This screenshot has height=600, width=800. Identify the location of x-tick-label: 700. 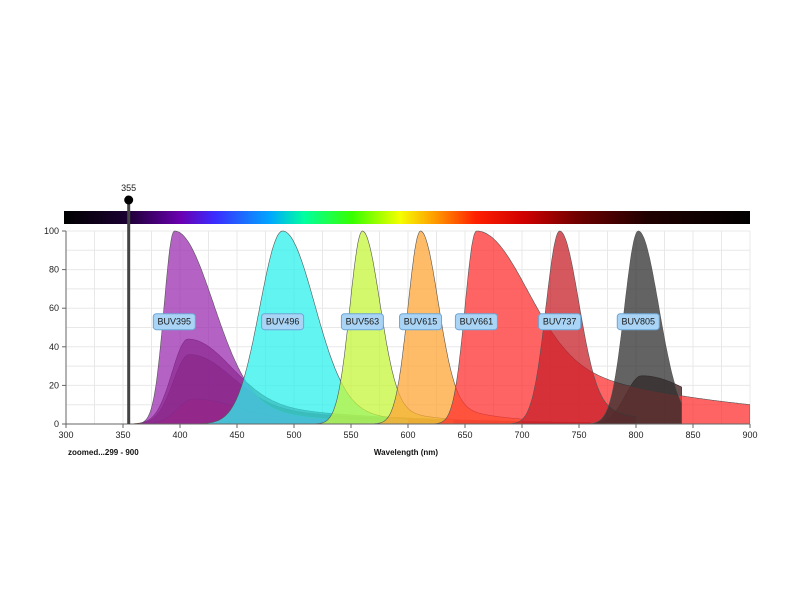
(521, 435).